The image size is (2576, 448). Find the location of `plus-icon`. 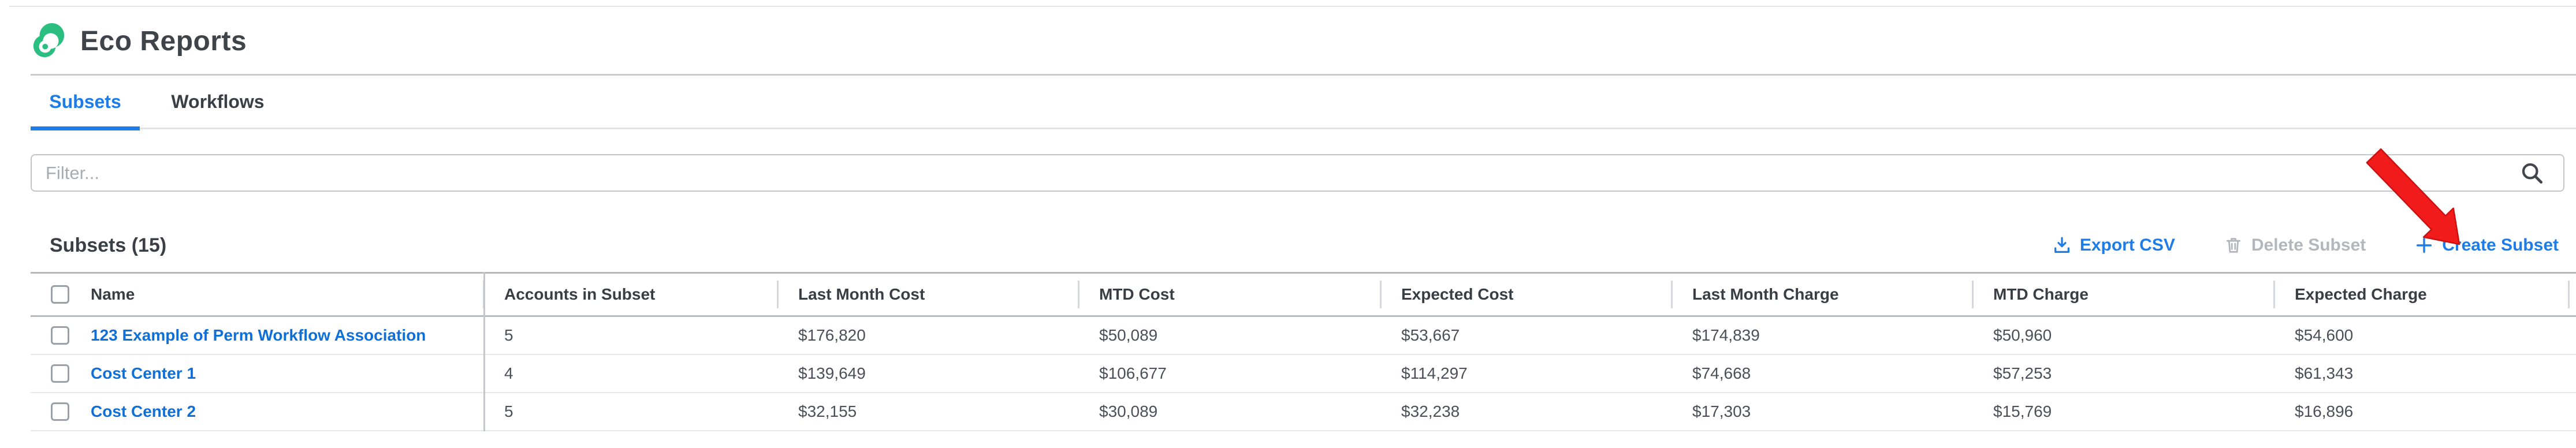

plus-icon is located at coordinates (2425, 245).